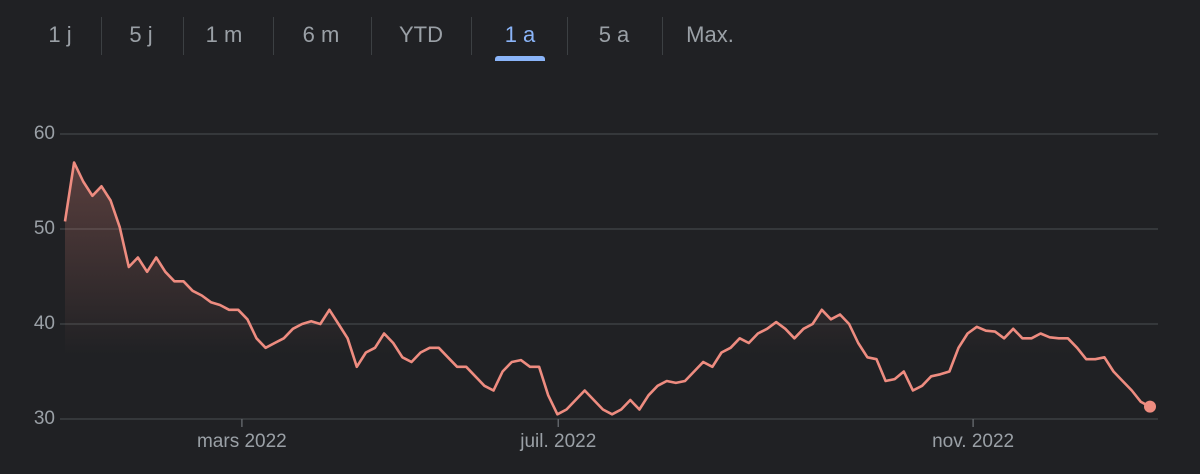 This screenshot has height=474, width=1200. Describe the element at coordinates (242, 441) in the screenshot. I see `x-tick-label: mars 2022` at that location.